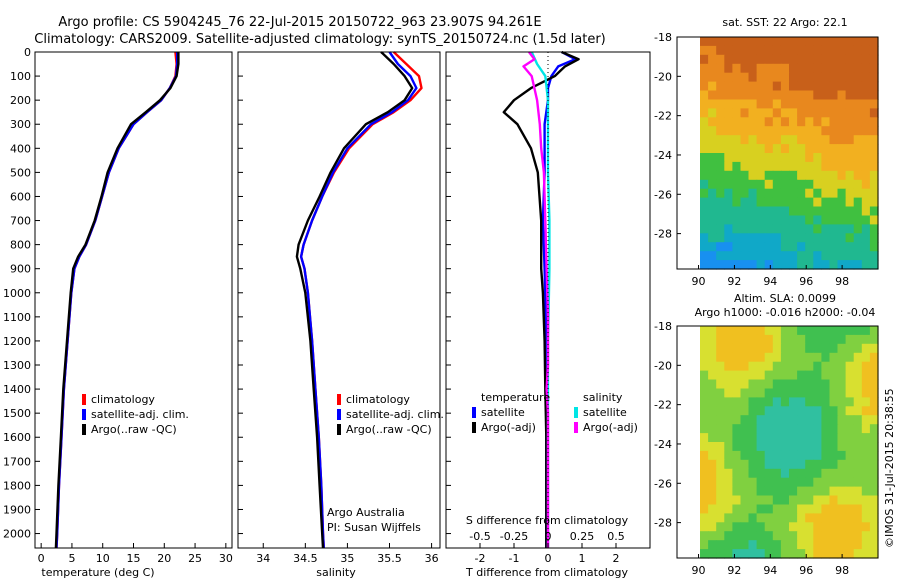 The height and width of the screenshot is (580, 900). I want to click on map-y-tick-label: -20, so click(663, 365).